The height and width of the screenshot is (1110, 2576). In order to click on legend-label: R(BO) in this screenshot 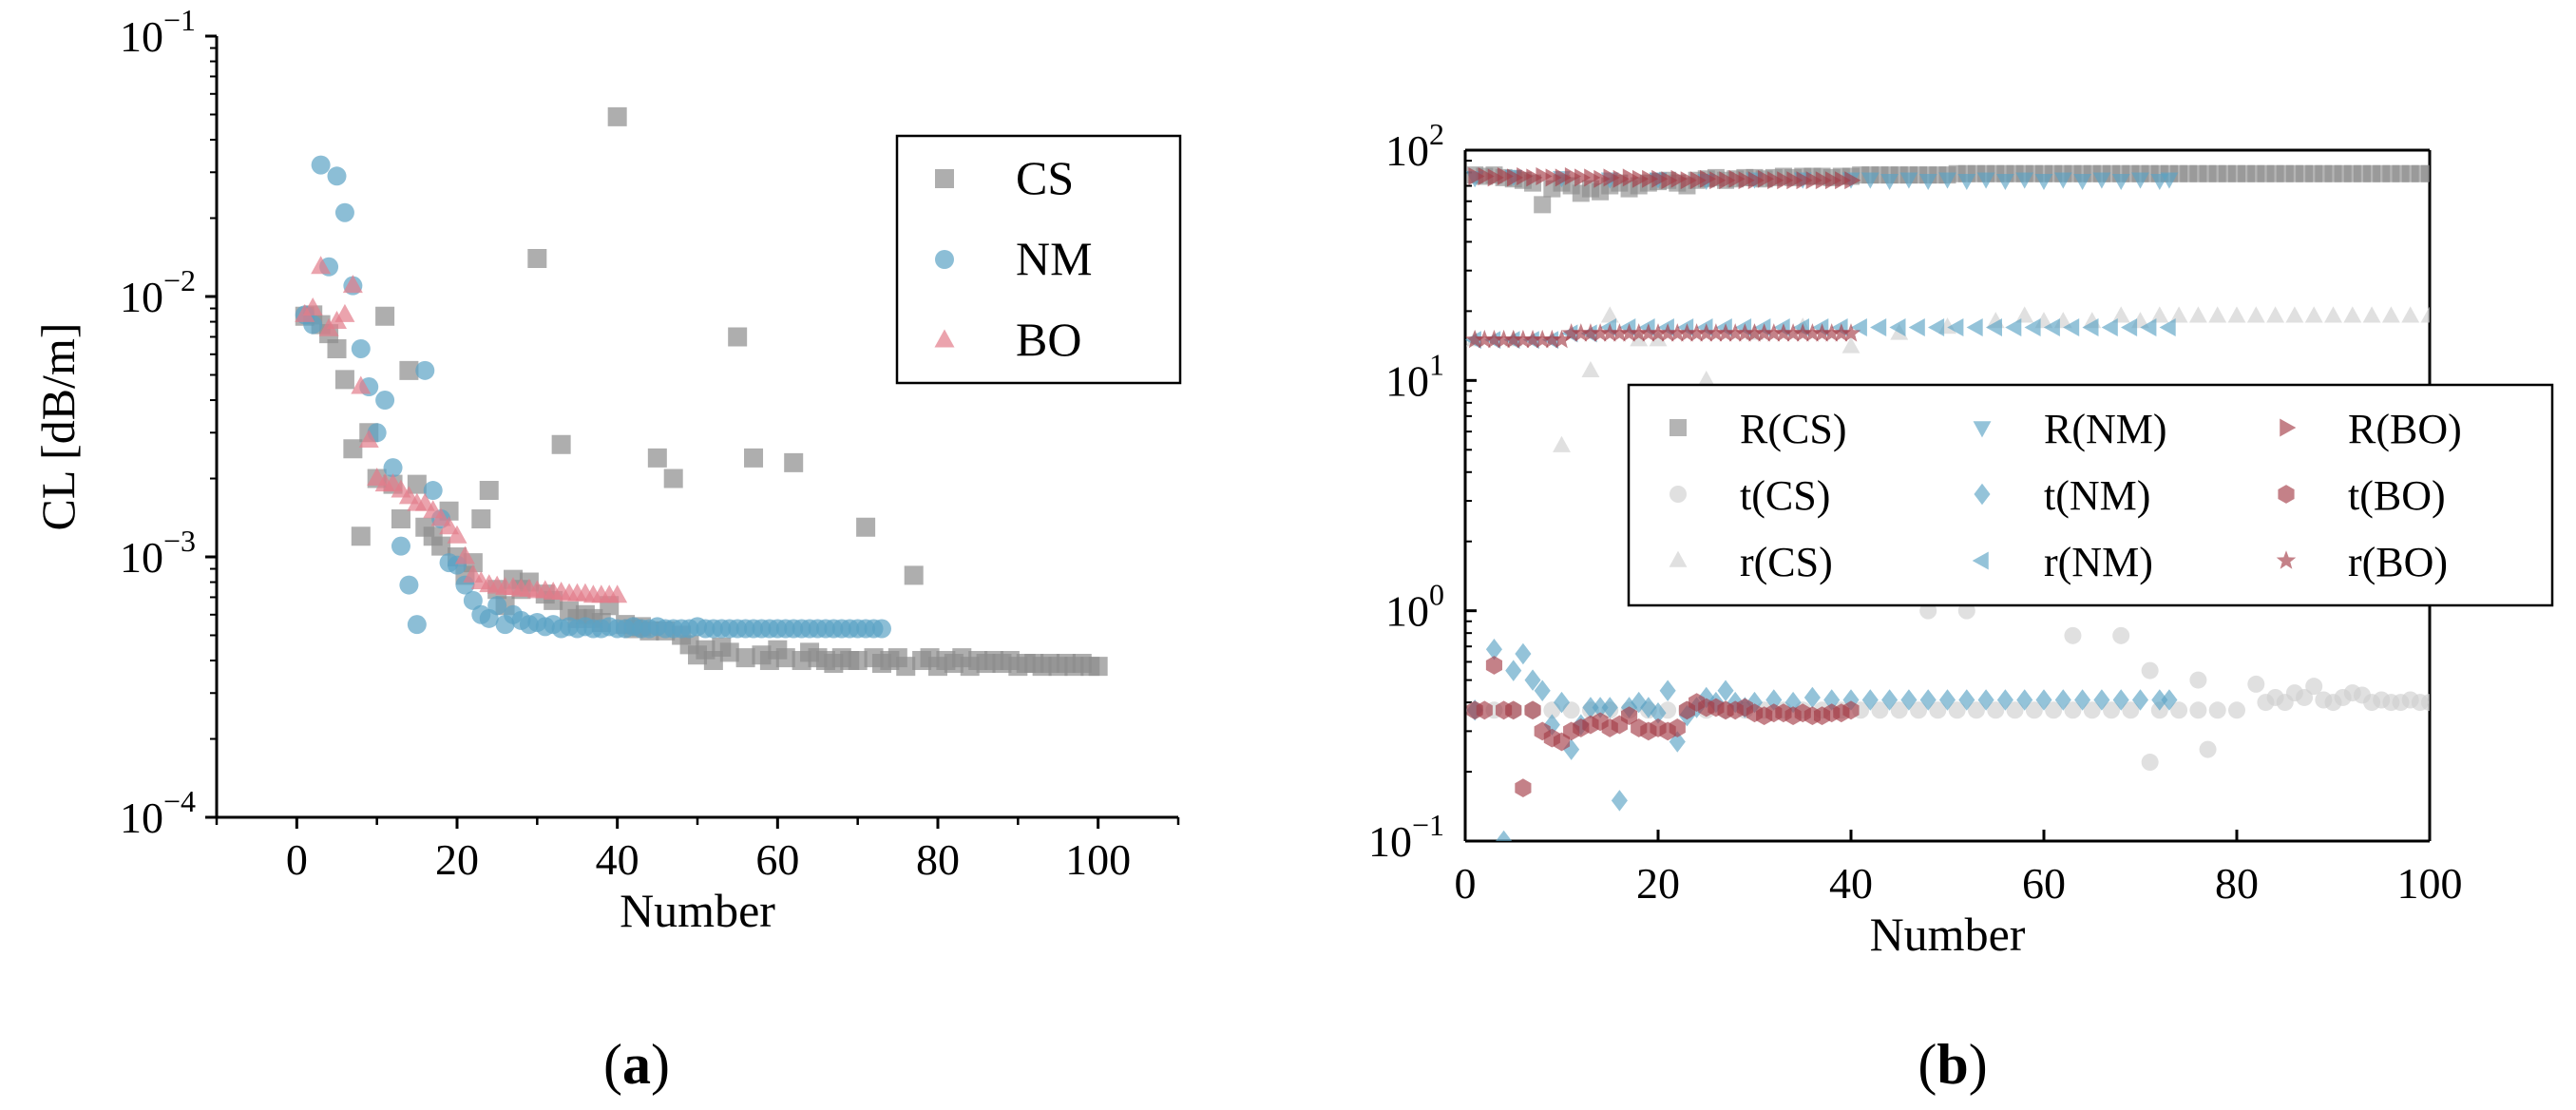, I will do `click(2405, 429)`.